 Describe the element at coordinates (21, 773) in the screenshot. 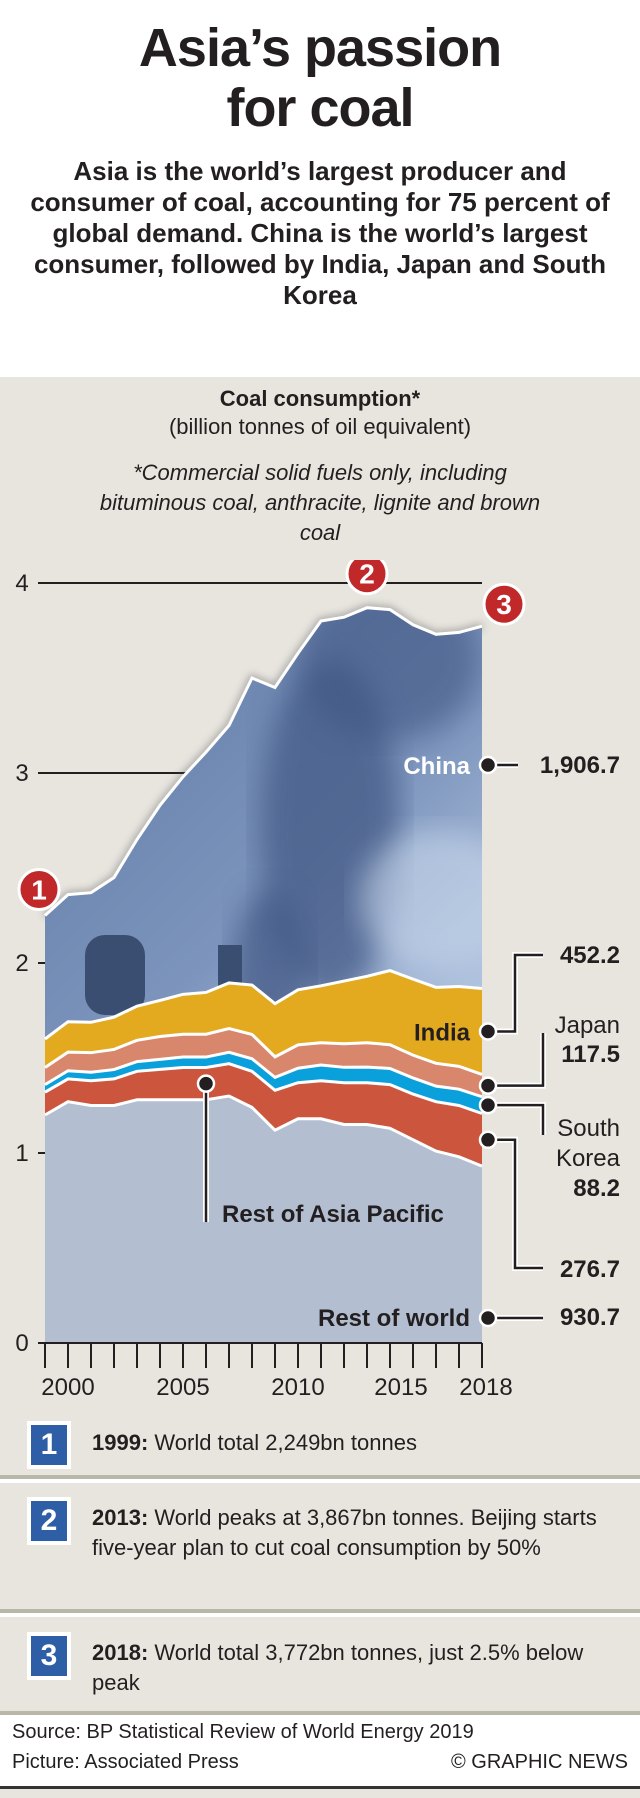

I see `y-tick-label: 3` at that location.